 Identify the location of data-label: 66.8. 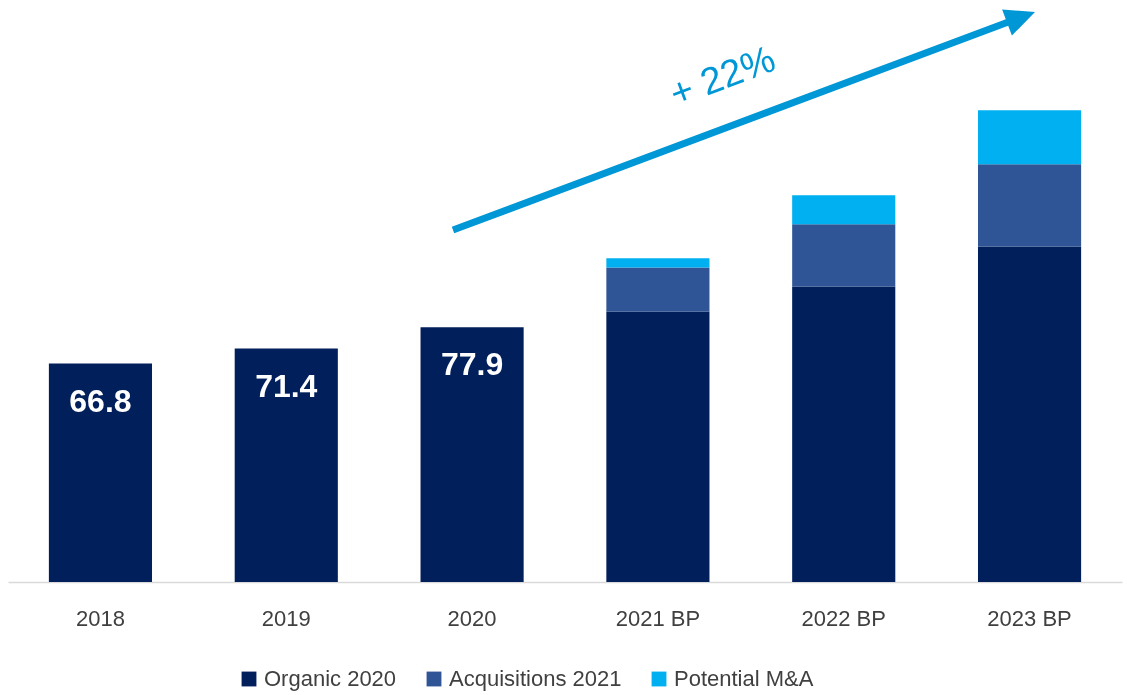
(100, 400).